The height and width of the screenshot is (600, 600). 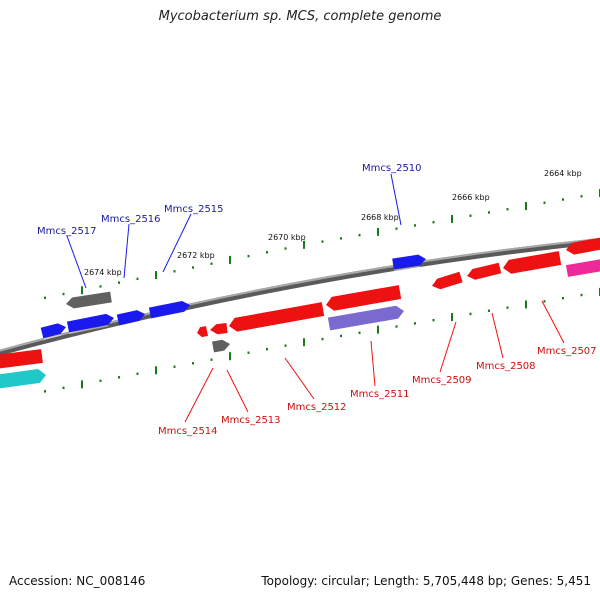 I want to click on gene-edge-left, so click(x=21, y=359).